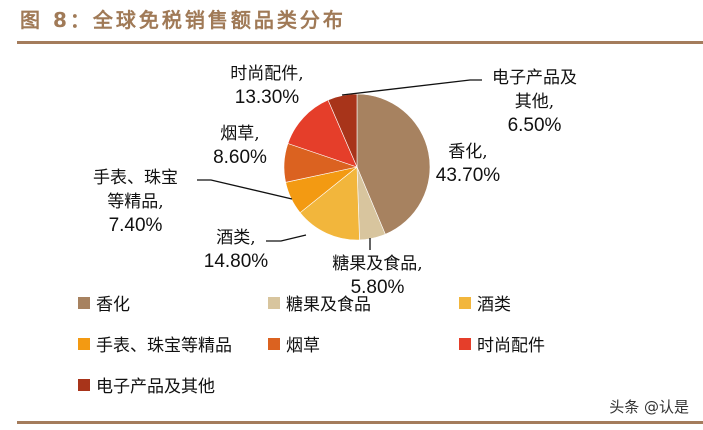 This screenshot has width=703, height=430. What do you see at coordinates (360, 42) in the screenshot?
I see `top-rule` at bounding box center [360, 42].